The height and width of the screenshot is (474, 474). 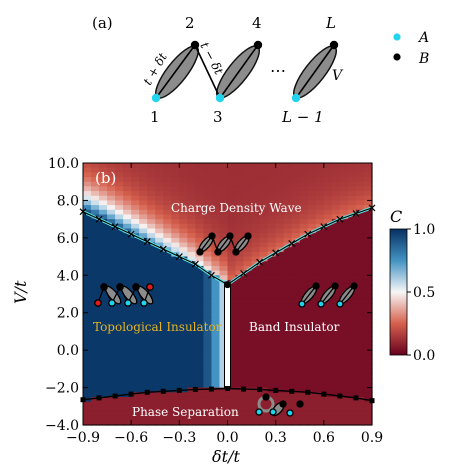 What do you see at coordinates (257, 23) in the screenshot?
I see `site-label-4: 4` at bounding box center [257, 23].